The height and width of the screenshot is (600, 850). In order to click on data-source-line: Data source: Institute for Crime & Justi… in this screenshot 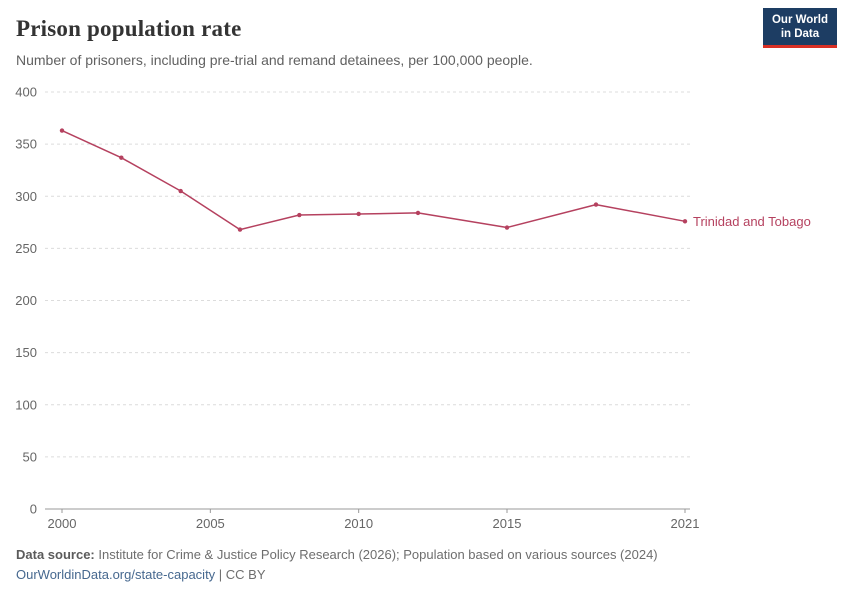, I will do `click(425, 555)`.